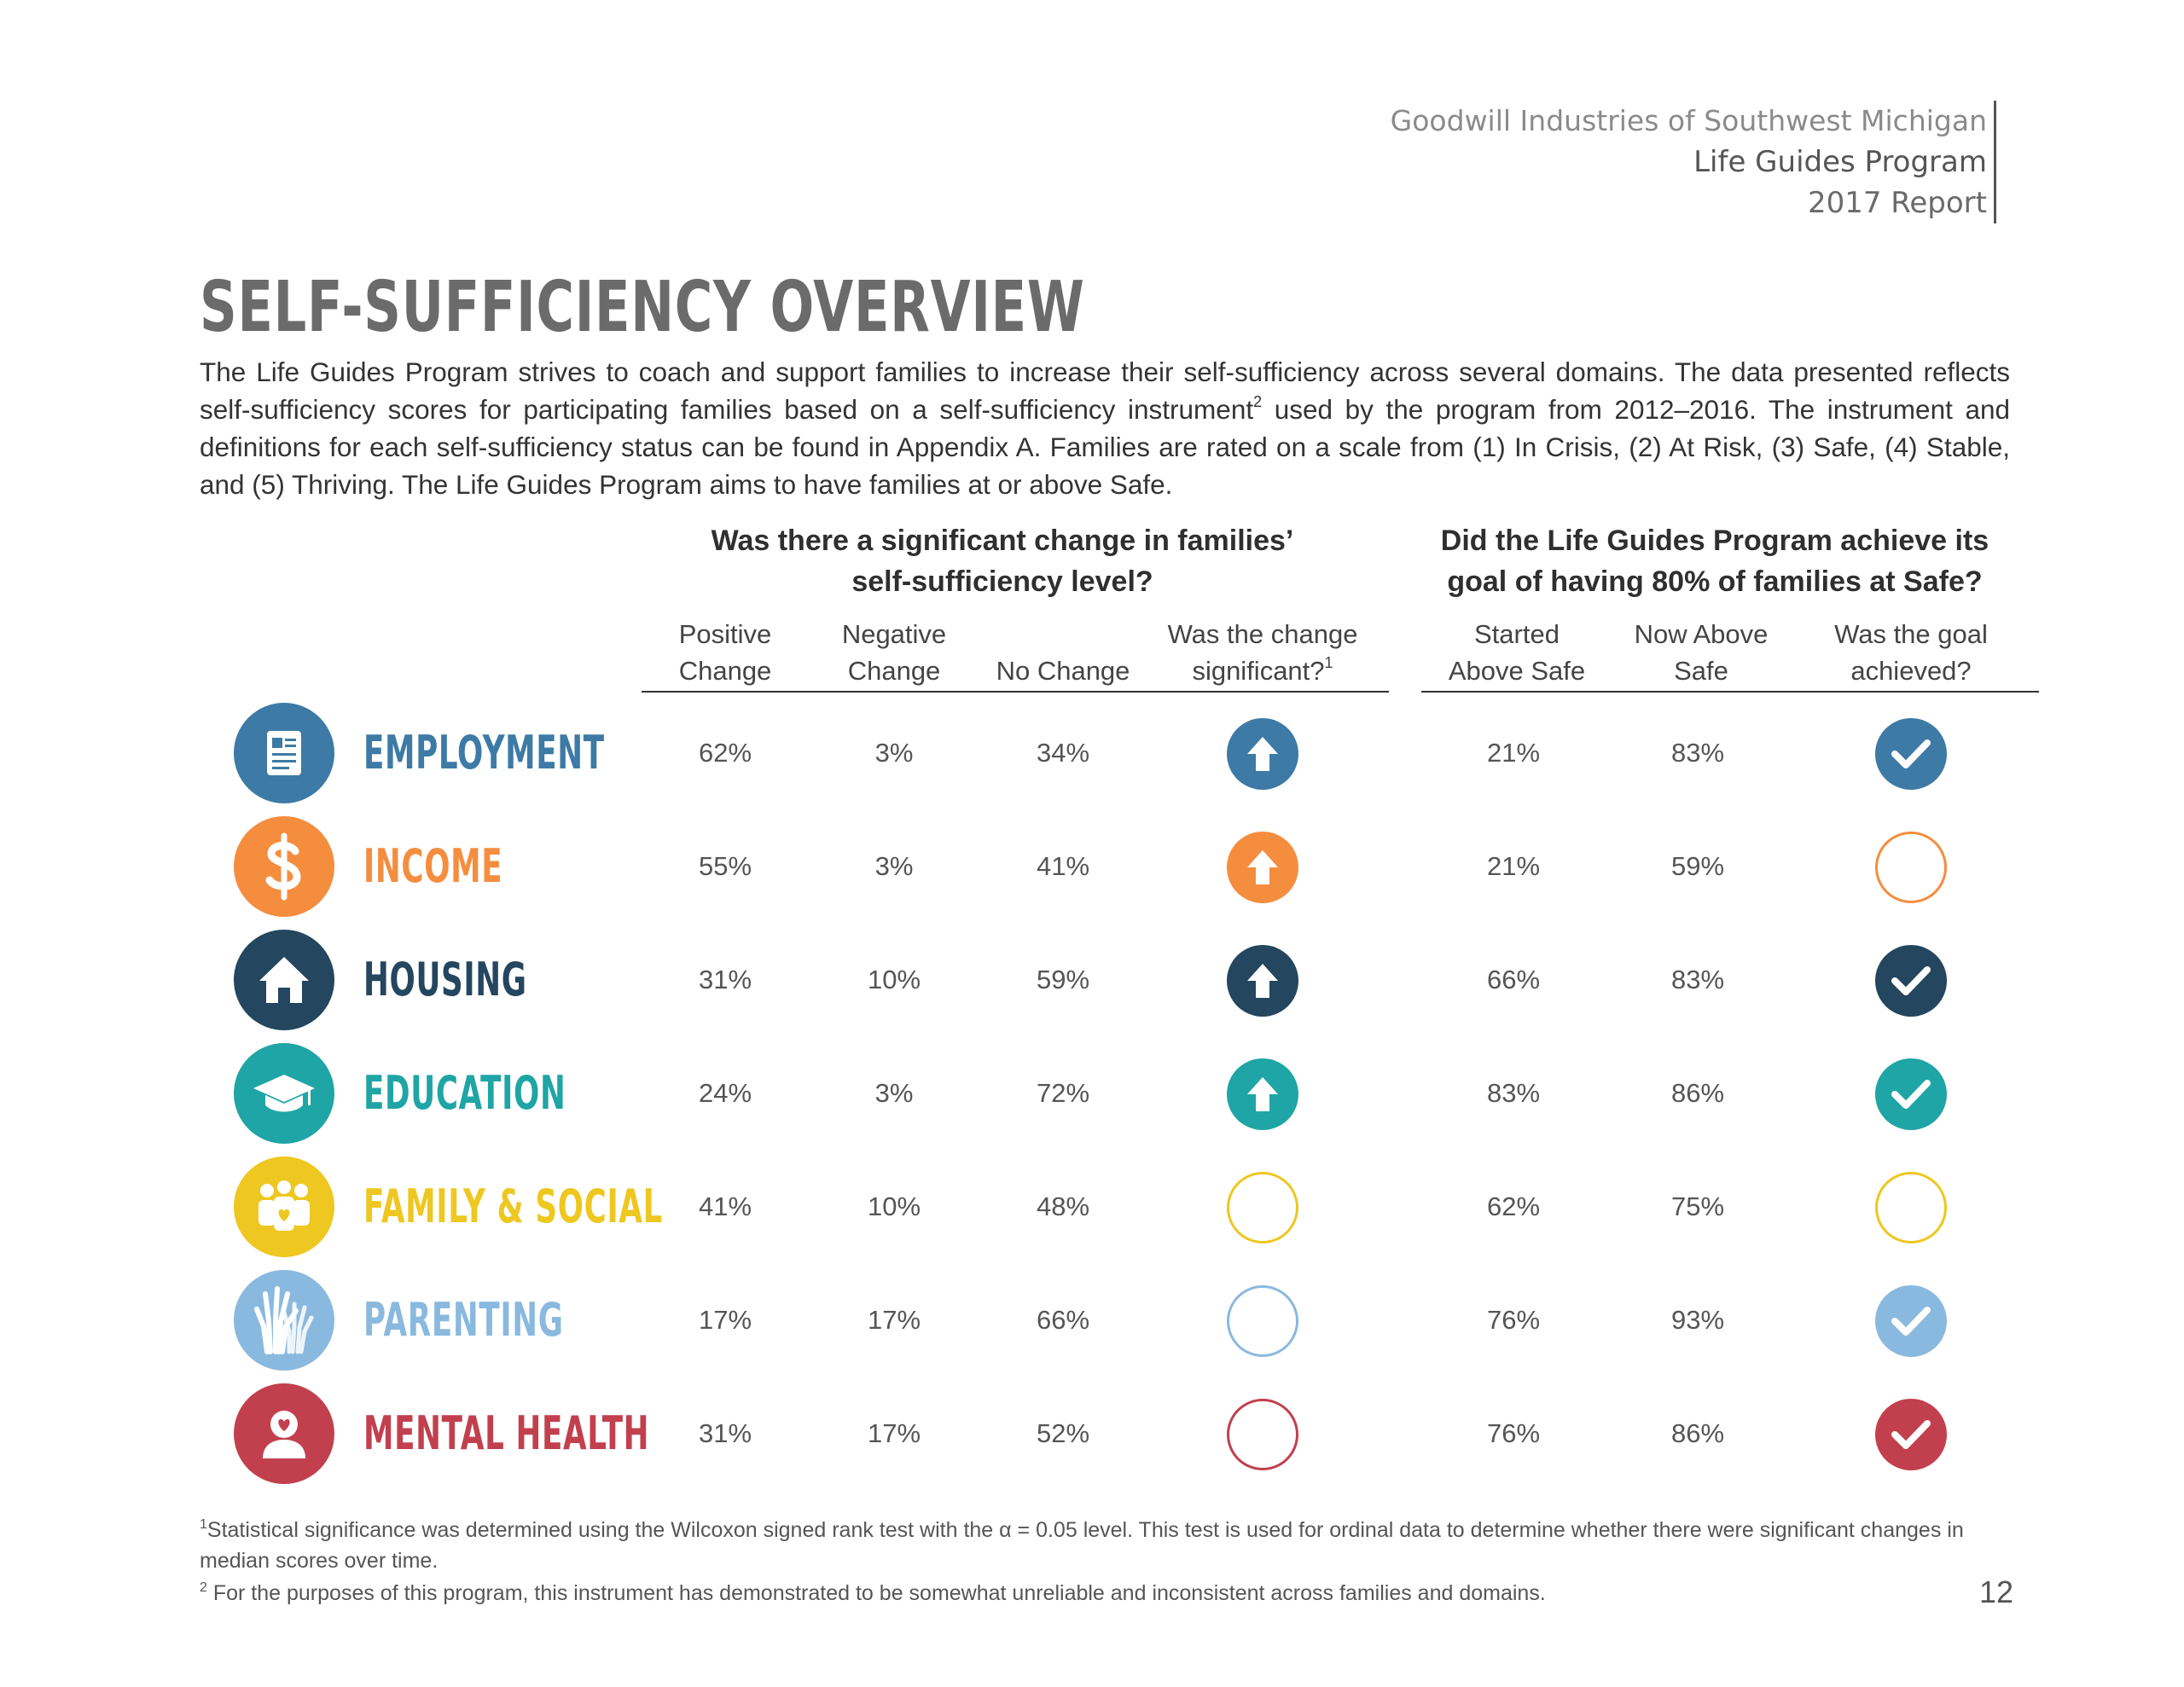  I want to click on col-header-positive: Positive Change, so click(726, 653).